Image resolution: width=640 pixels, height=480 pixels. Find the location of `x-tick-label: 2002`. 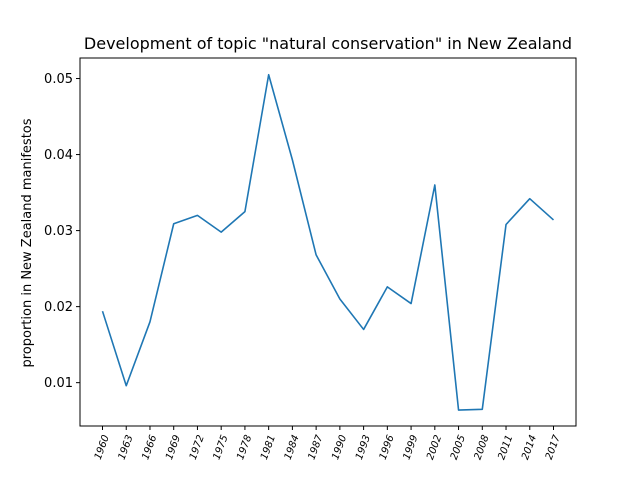

x-tick-label: 2002 is located at coordinates (434, 448).